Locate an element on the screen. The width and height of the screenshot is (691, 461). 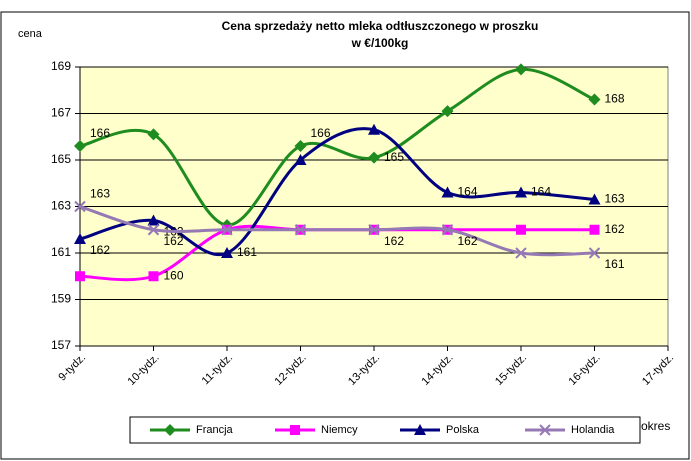
y-axis-label: cena is located at coordinates (30, 34).